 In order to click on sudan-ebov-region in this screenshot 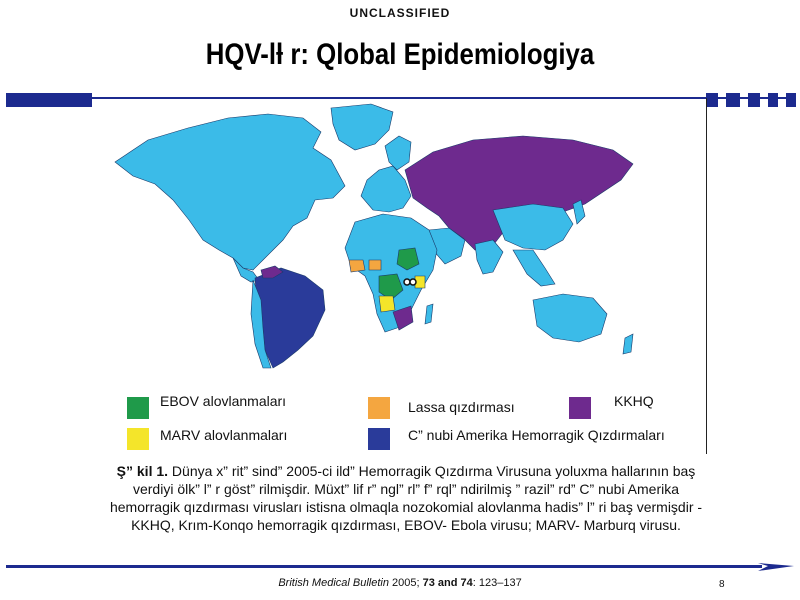, I will do `click(408, 259)`.